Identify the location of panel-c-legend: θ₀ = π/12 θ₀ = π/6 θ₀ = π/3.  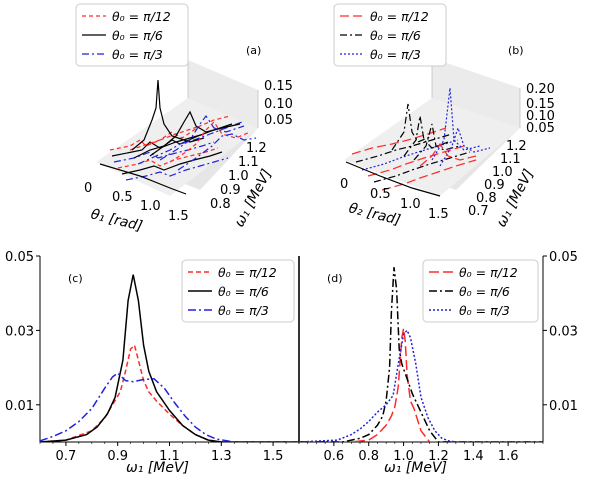
(238, 291).